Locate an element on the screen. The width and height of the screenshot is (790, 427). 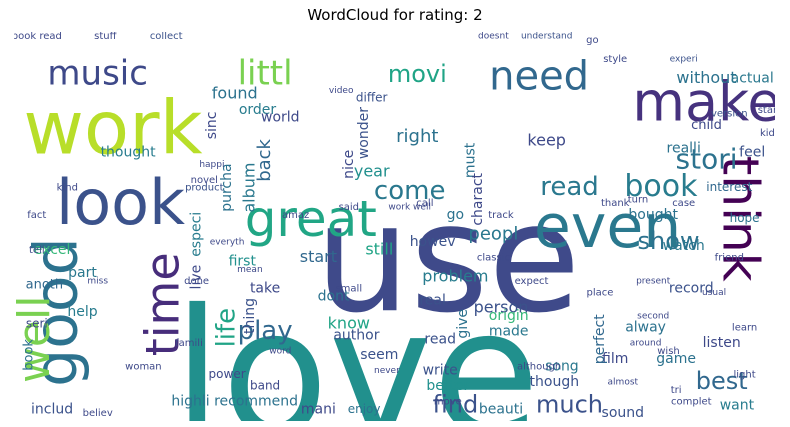
cloud-word: feel is located at coordinates (752, 153).